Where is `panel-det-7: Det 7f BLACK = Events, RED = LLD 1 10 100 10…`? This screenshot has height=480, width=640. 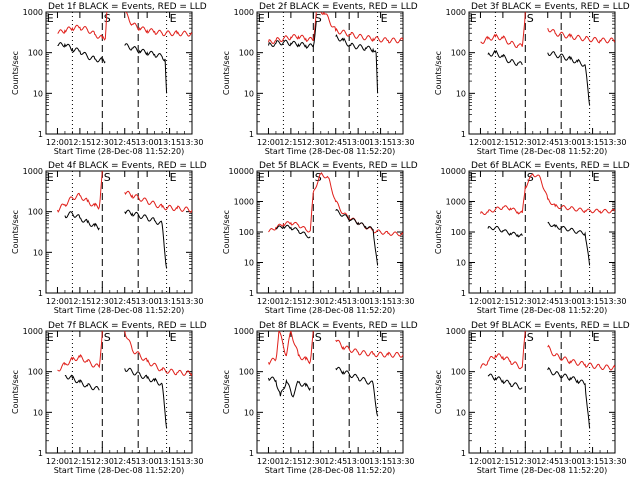 panel-det-7: Det 7f BLACK = Events, RED = LLD 1 10 100 10… is located at coordinates (109, 398).